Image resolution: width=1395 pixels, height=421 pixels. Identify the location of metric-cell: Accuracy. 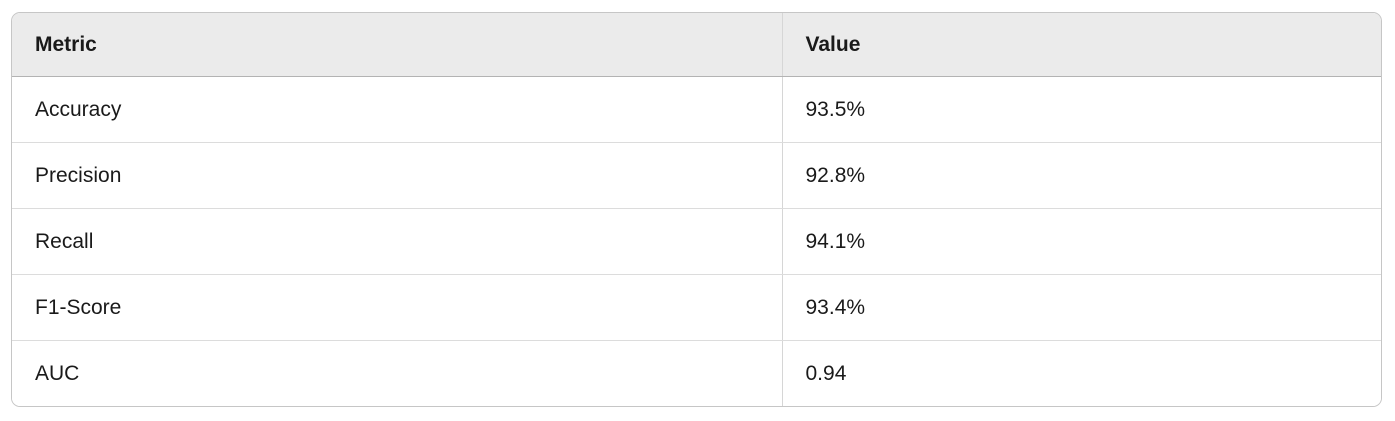
(397, 109).